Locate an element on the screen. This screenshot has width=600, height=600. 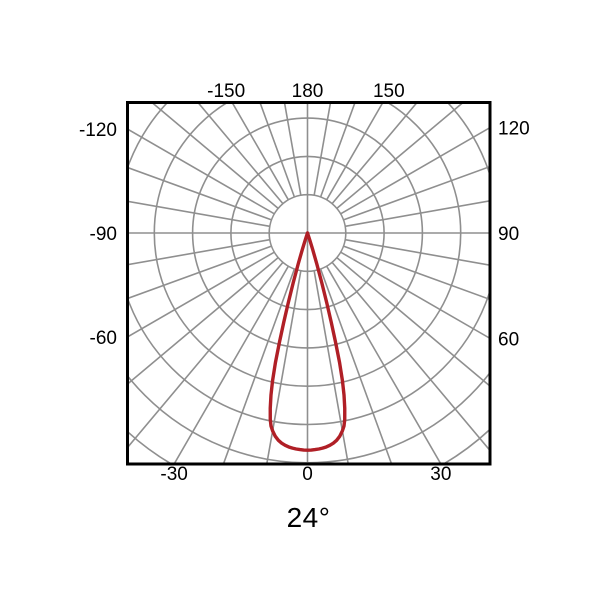
angle-label: 150 is located at coordinates (389, 91).